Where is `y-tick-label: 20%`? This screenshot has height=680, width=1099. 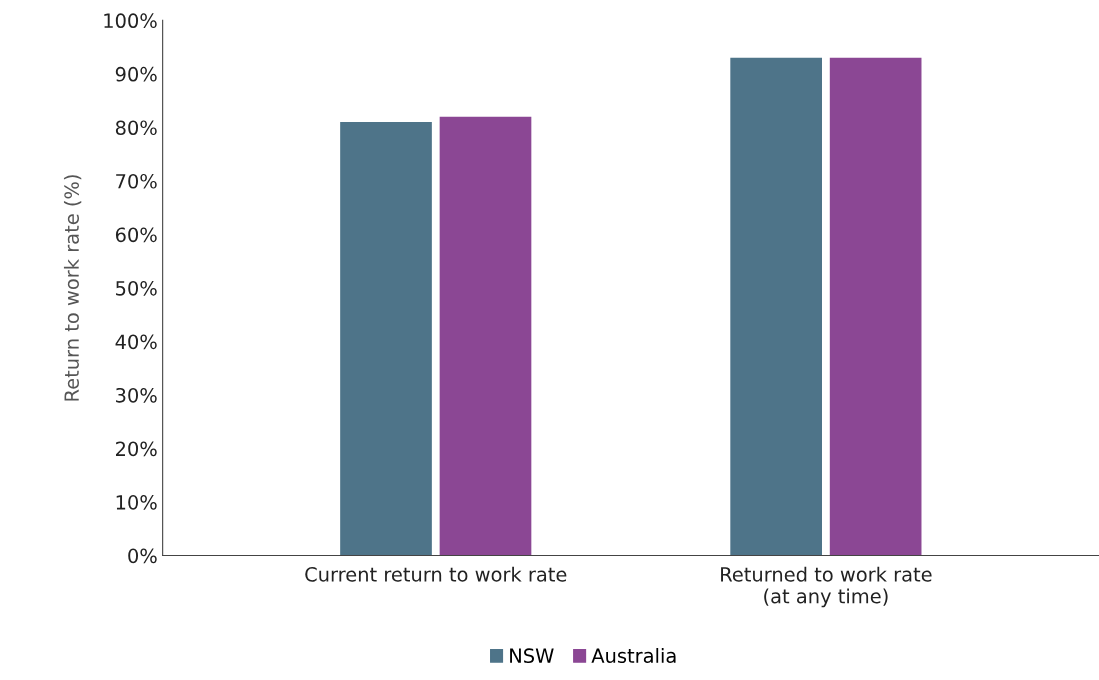
y-tick-label: 20% is located at coordinates (136, 449).